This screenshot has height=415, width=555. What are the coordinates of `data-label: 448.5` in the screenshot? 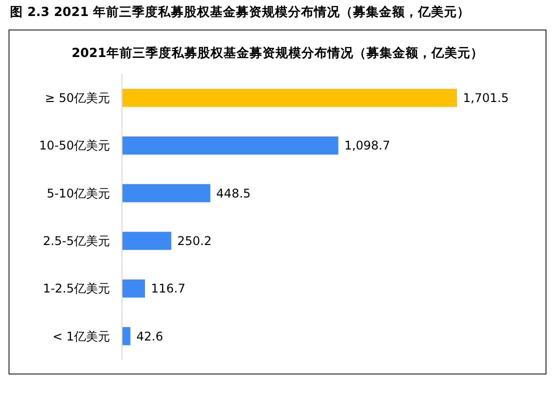 It's located at (233, 193).